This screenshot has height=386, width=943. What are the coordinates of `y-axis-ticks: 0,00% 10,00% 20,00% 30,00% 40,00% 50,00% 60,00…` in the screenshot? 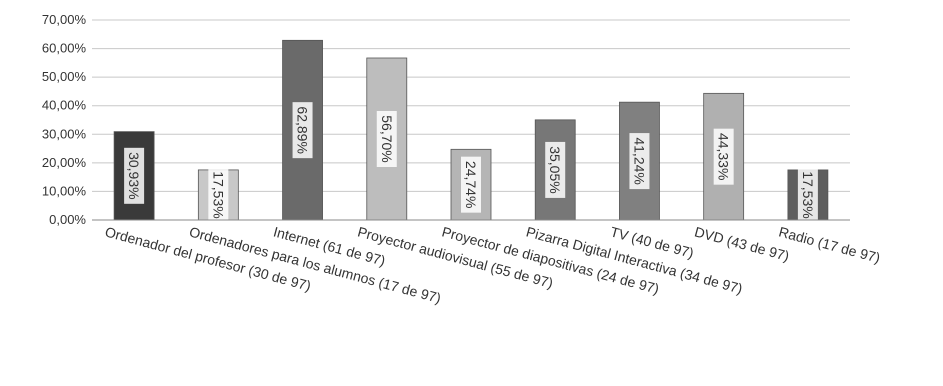 It's located at (64, 119).